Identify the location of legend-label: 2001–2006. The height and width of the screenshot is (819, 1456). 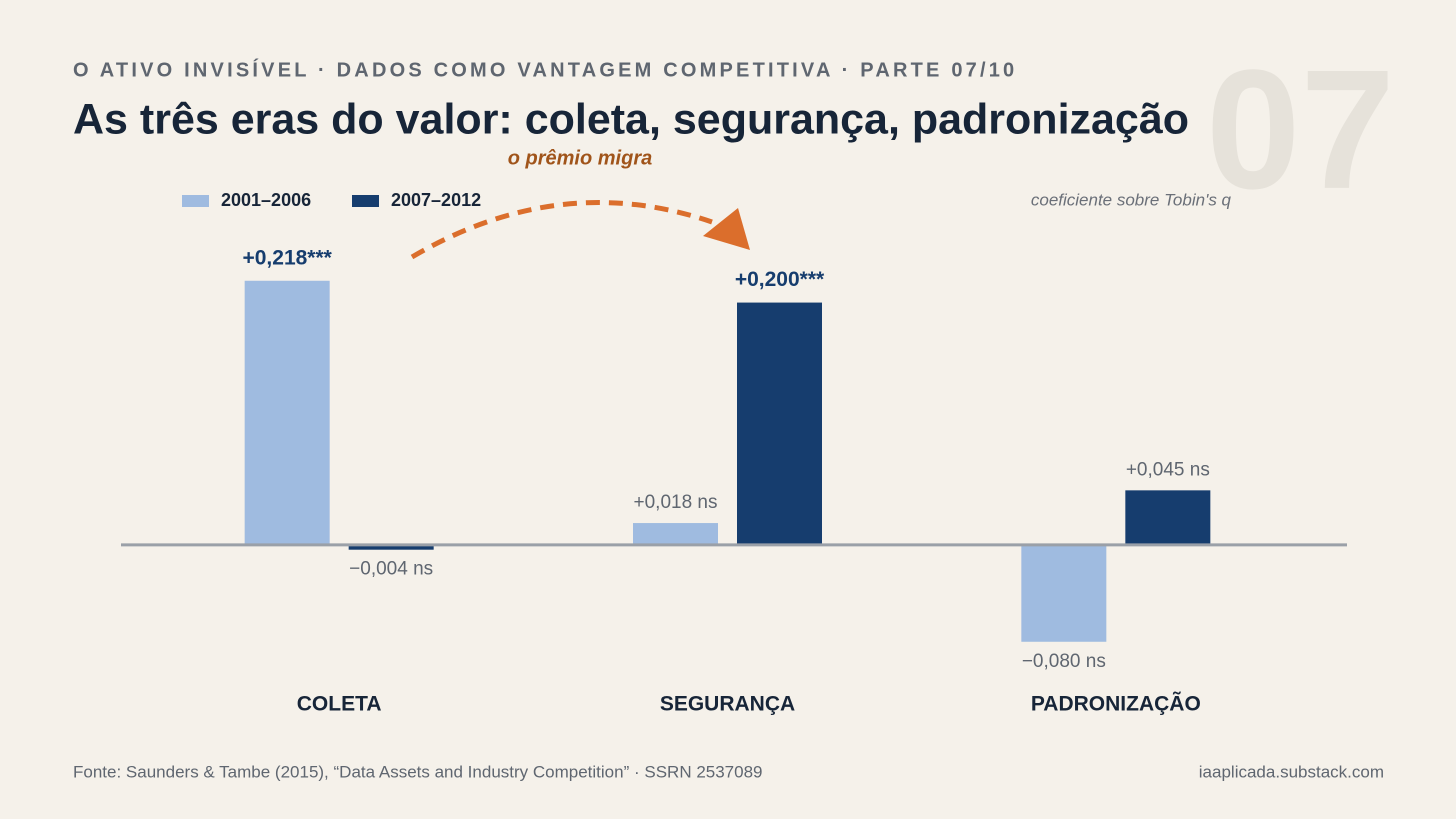
(266, 200).